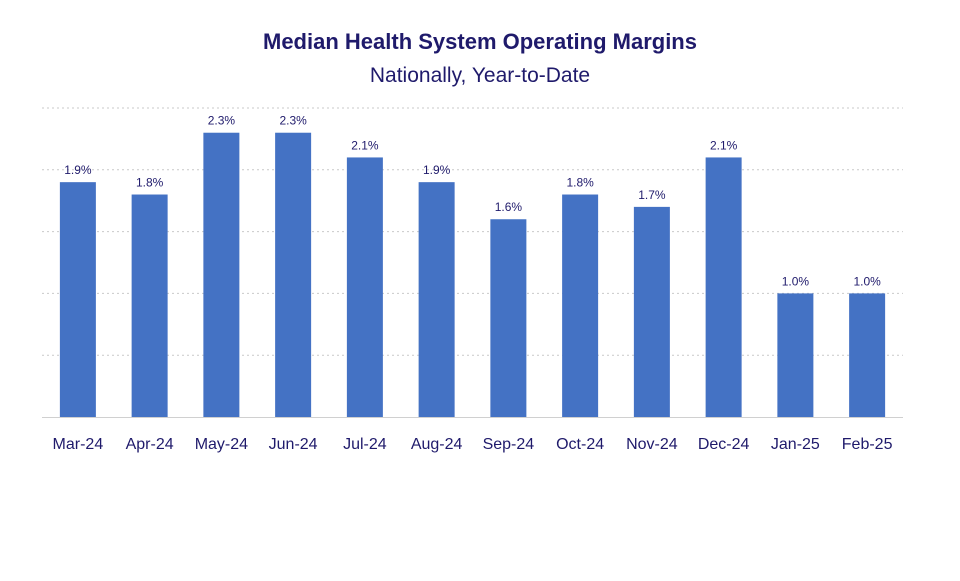 The image size is (960, 581). Describe the element at coordinates (580, 444) in the screenshot. I see `x-tick-label: Oct-24` at that location.